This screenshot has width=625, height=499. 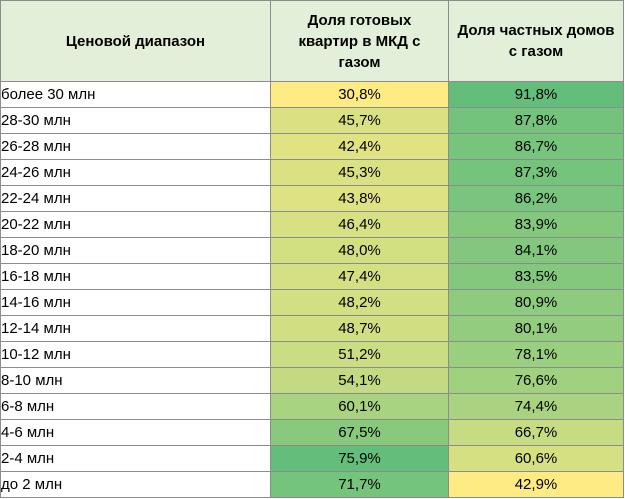 I want to click on header-houses-gas: Доля частных домов с газом, so click(x=536, y=41).